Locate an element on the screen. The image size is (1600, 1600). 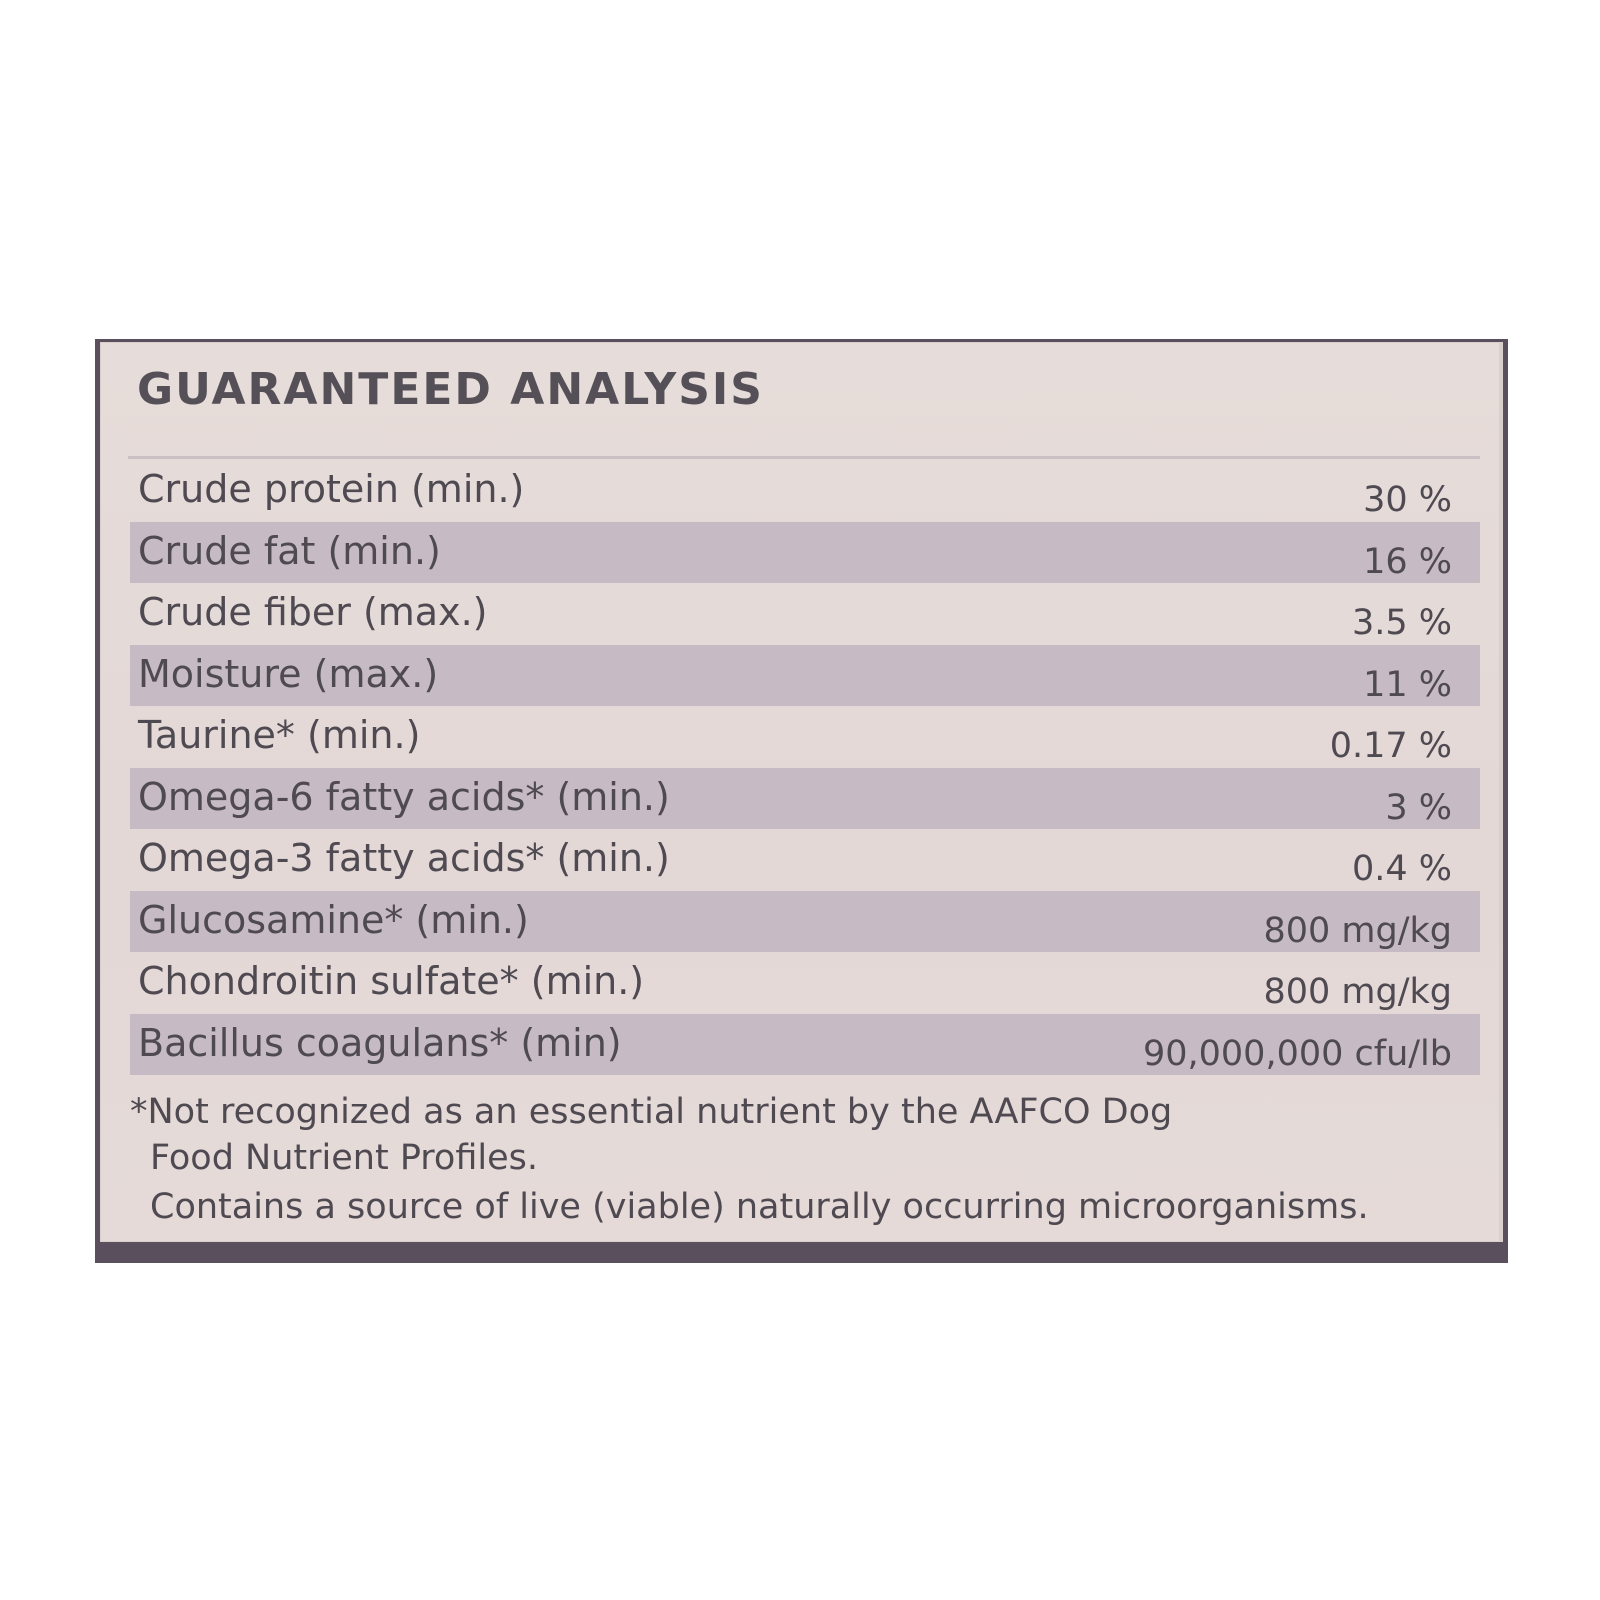
nutrient-name: Crude fat (min.) is located at coordinates (289, 550).